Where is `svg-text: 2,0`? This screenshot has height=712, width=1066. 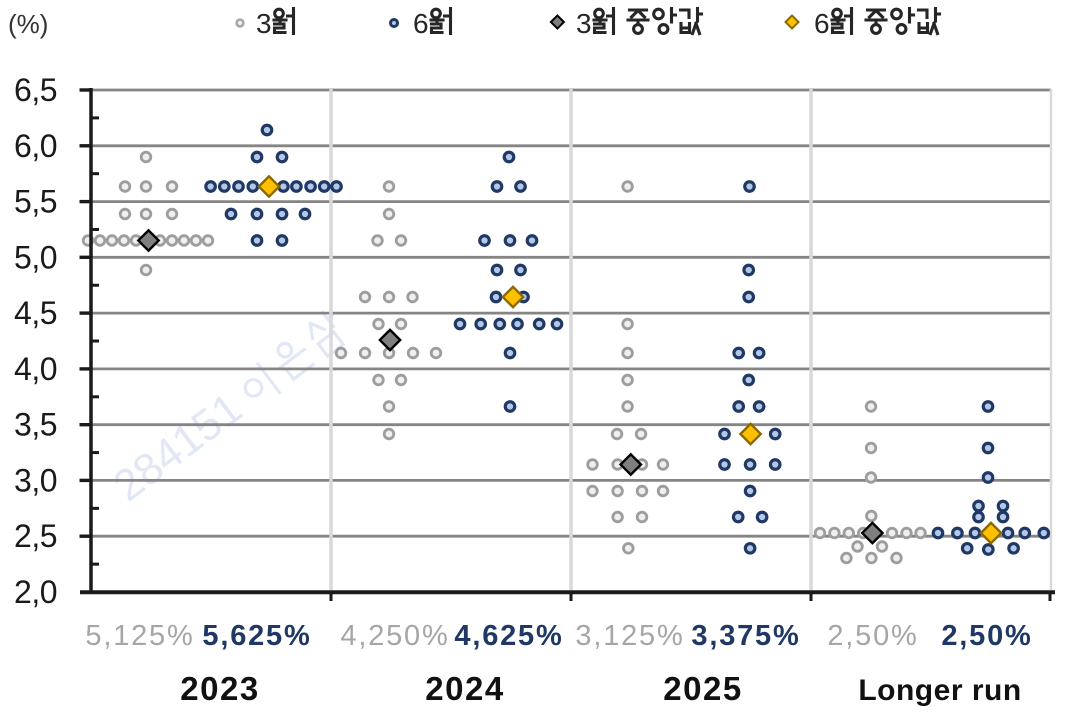
svg-text: 2,0 is located at coordinates (35, 592).